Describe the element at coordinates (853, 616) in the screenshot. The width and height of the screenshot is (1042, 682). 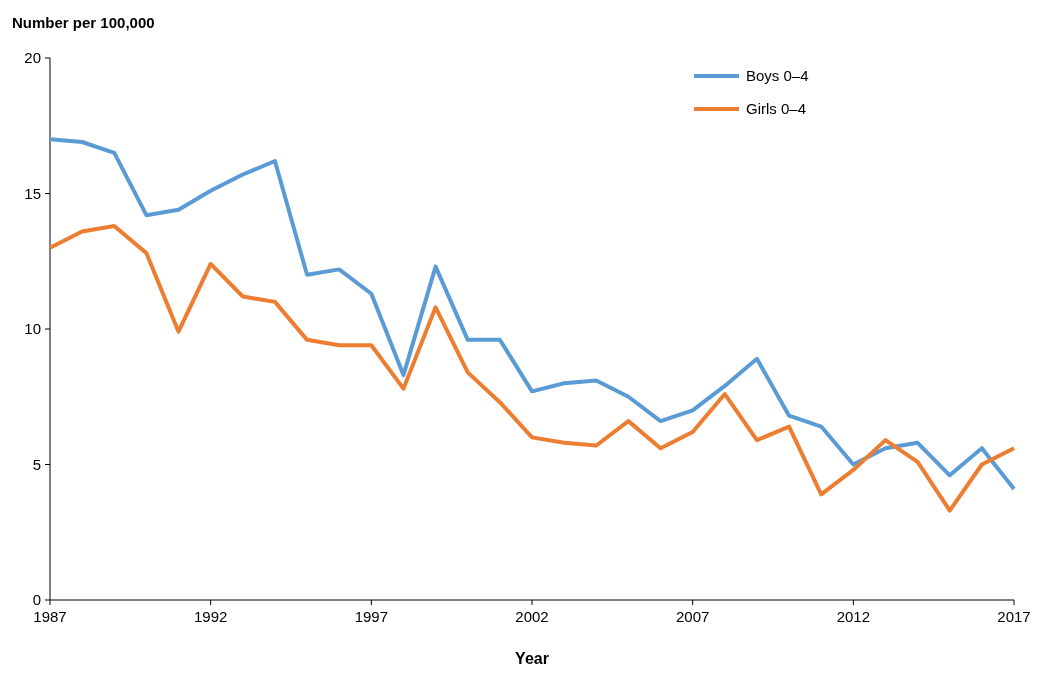
I see `x-tick-label: 2012` at that location.